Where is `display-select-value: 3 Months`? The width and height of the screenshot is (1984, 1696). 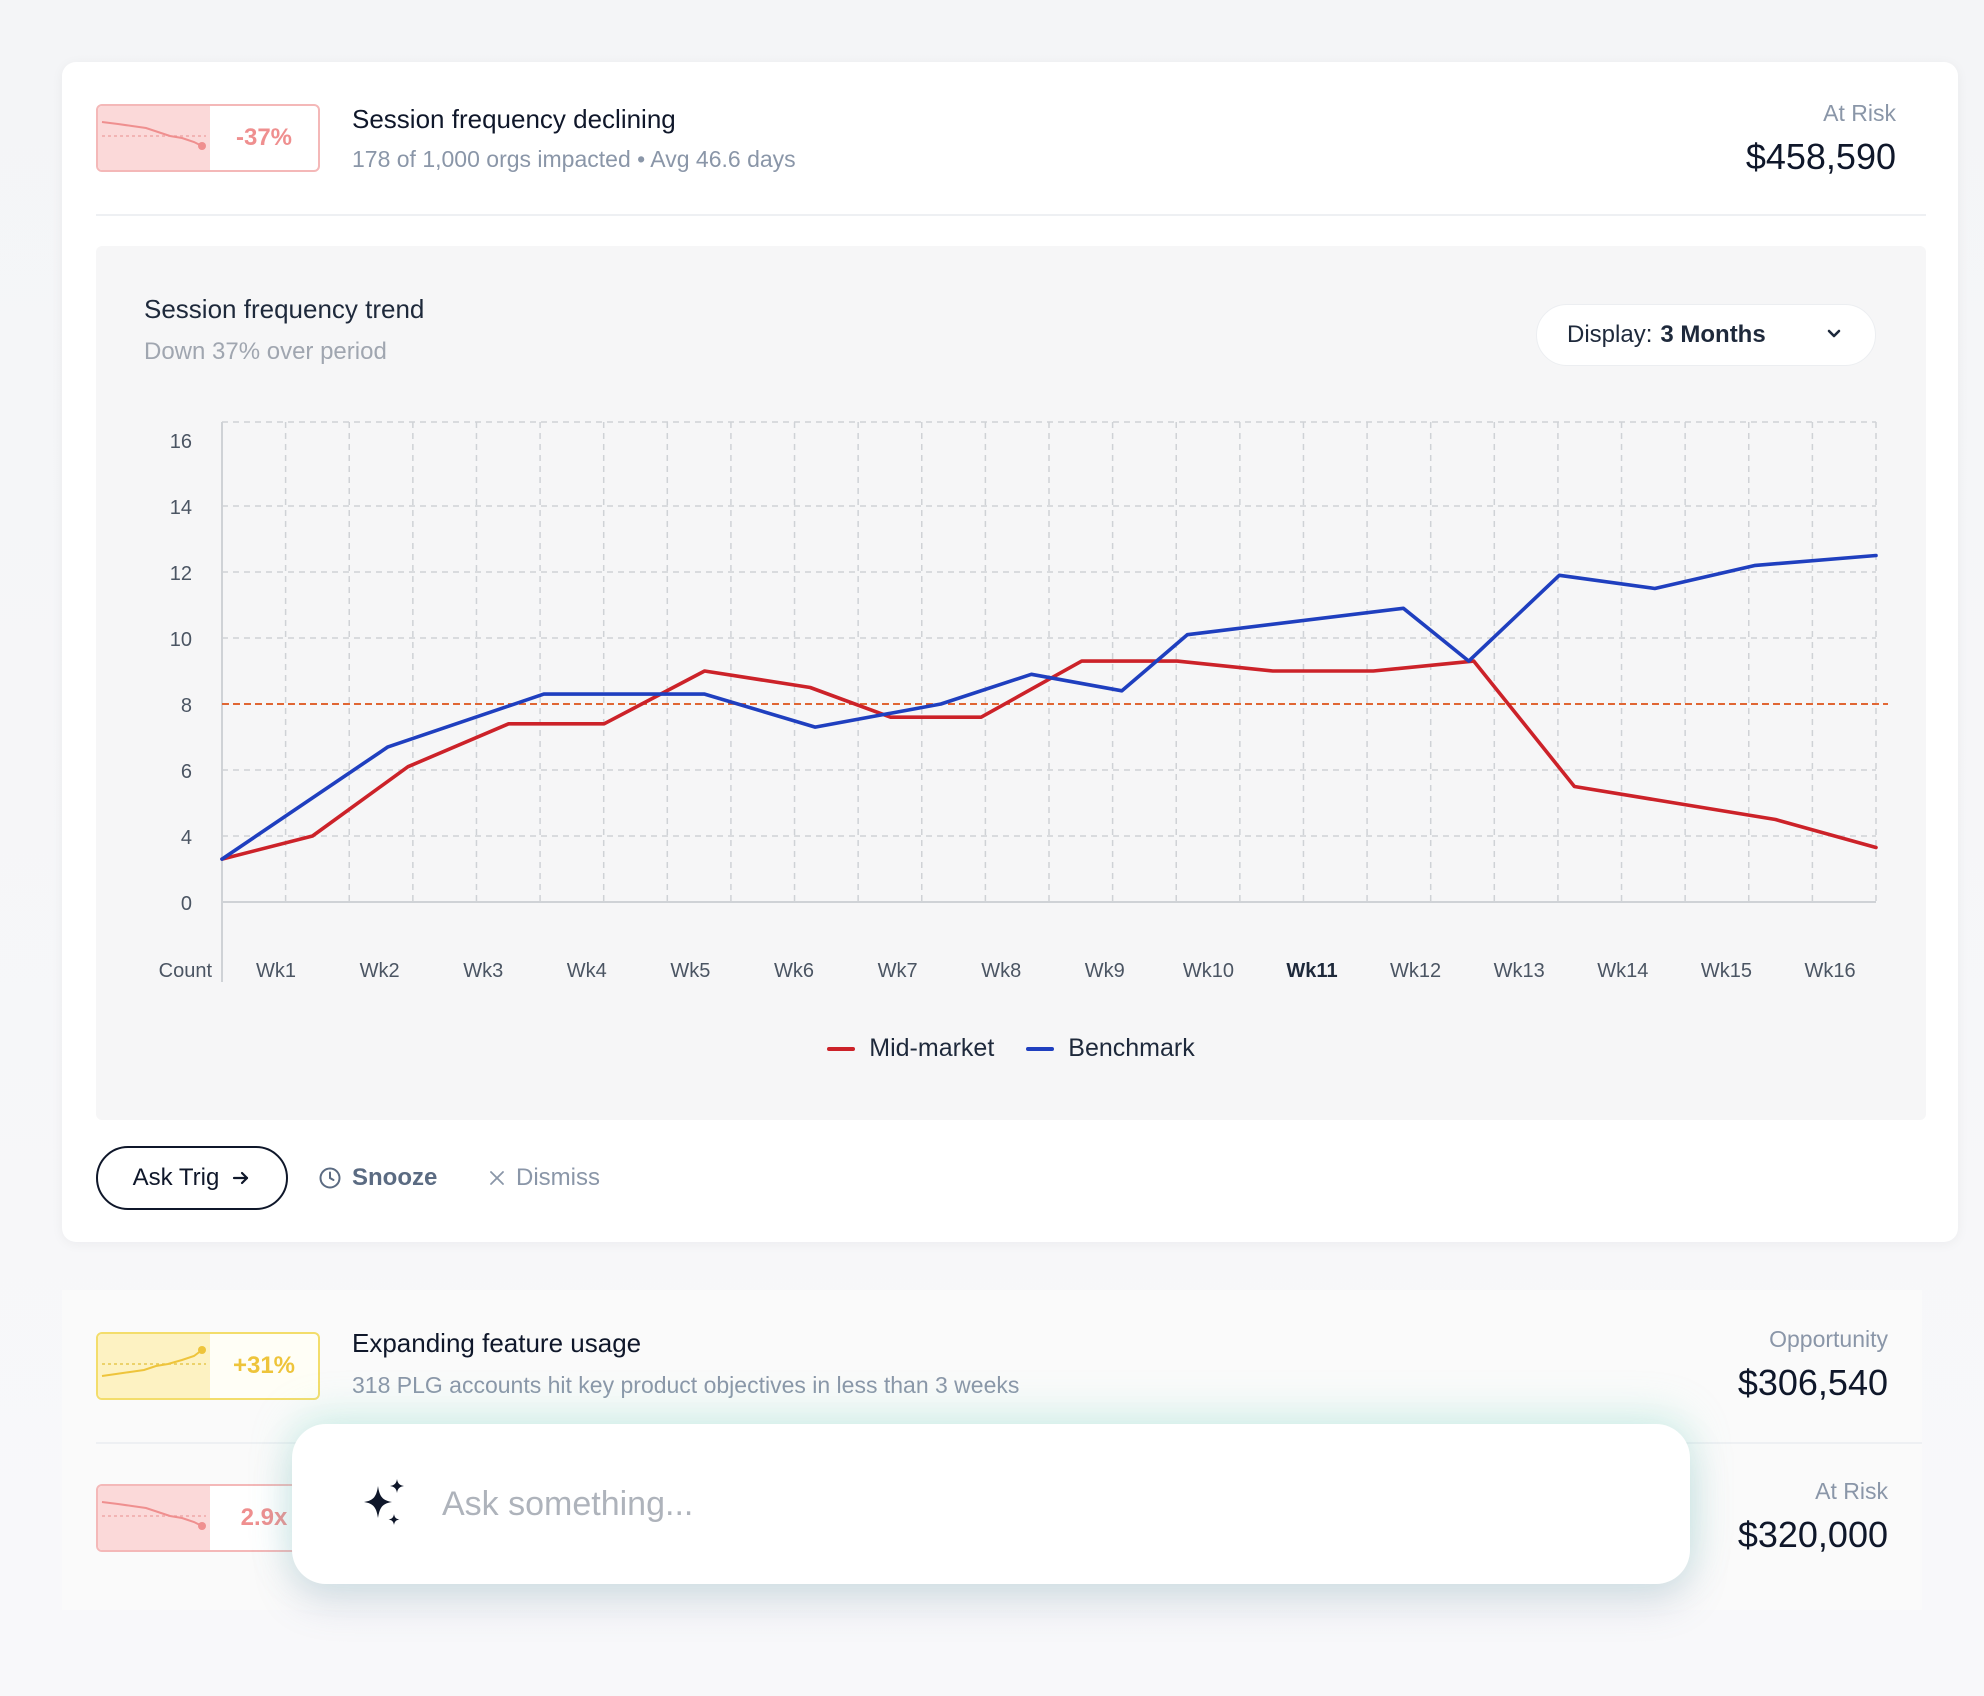 display-select-value: 3 Months is located at coordinates (1713, 334).